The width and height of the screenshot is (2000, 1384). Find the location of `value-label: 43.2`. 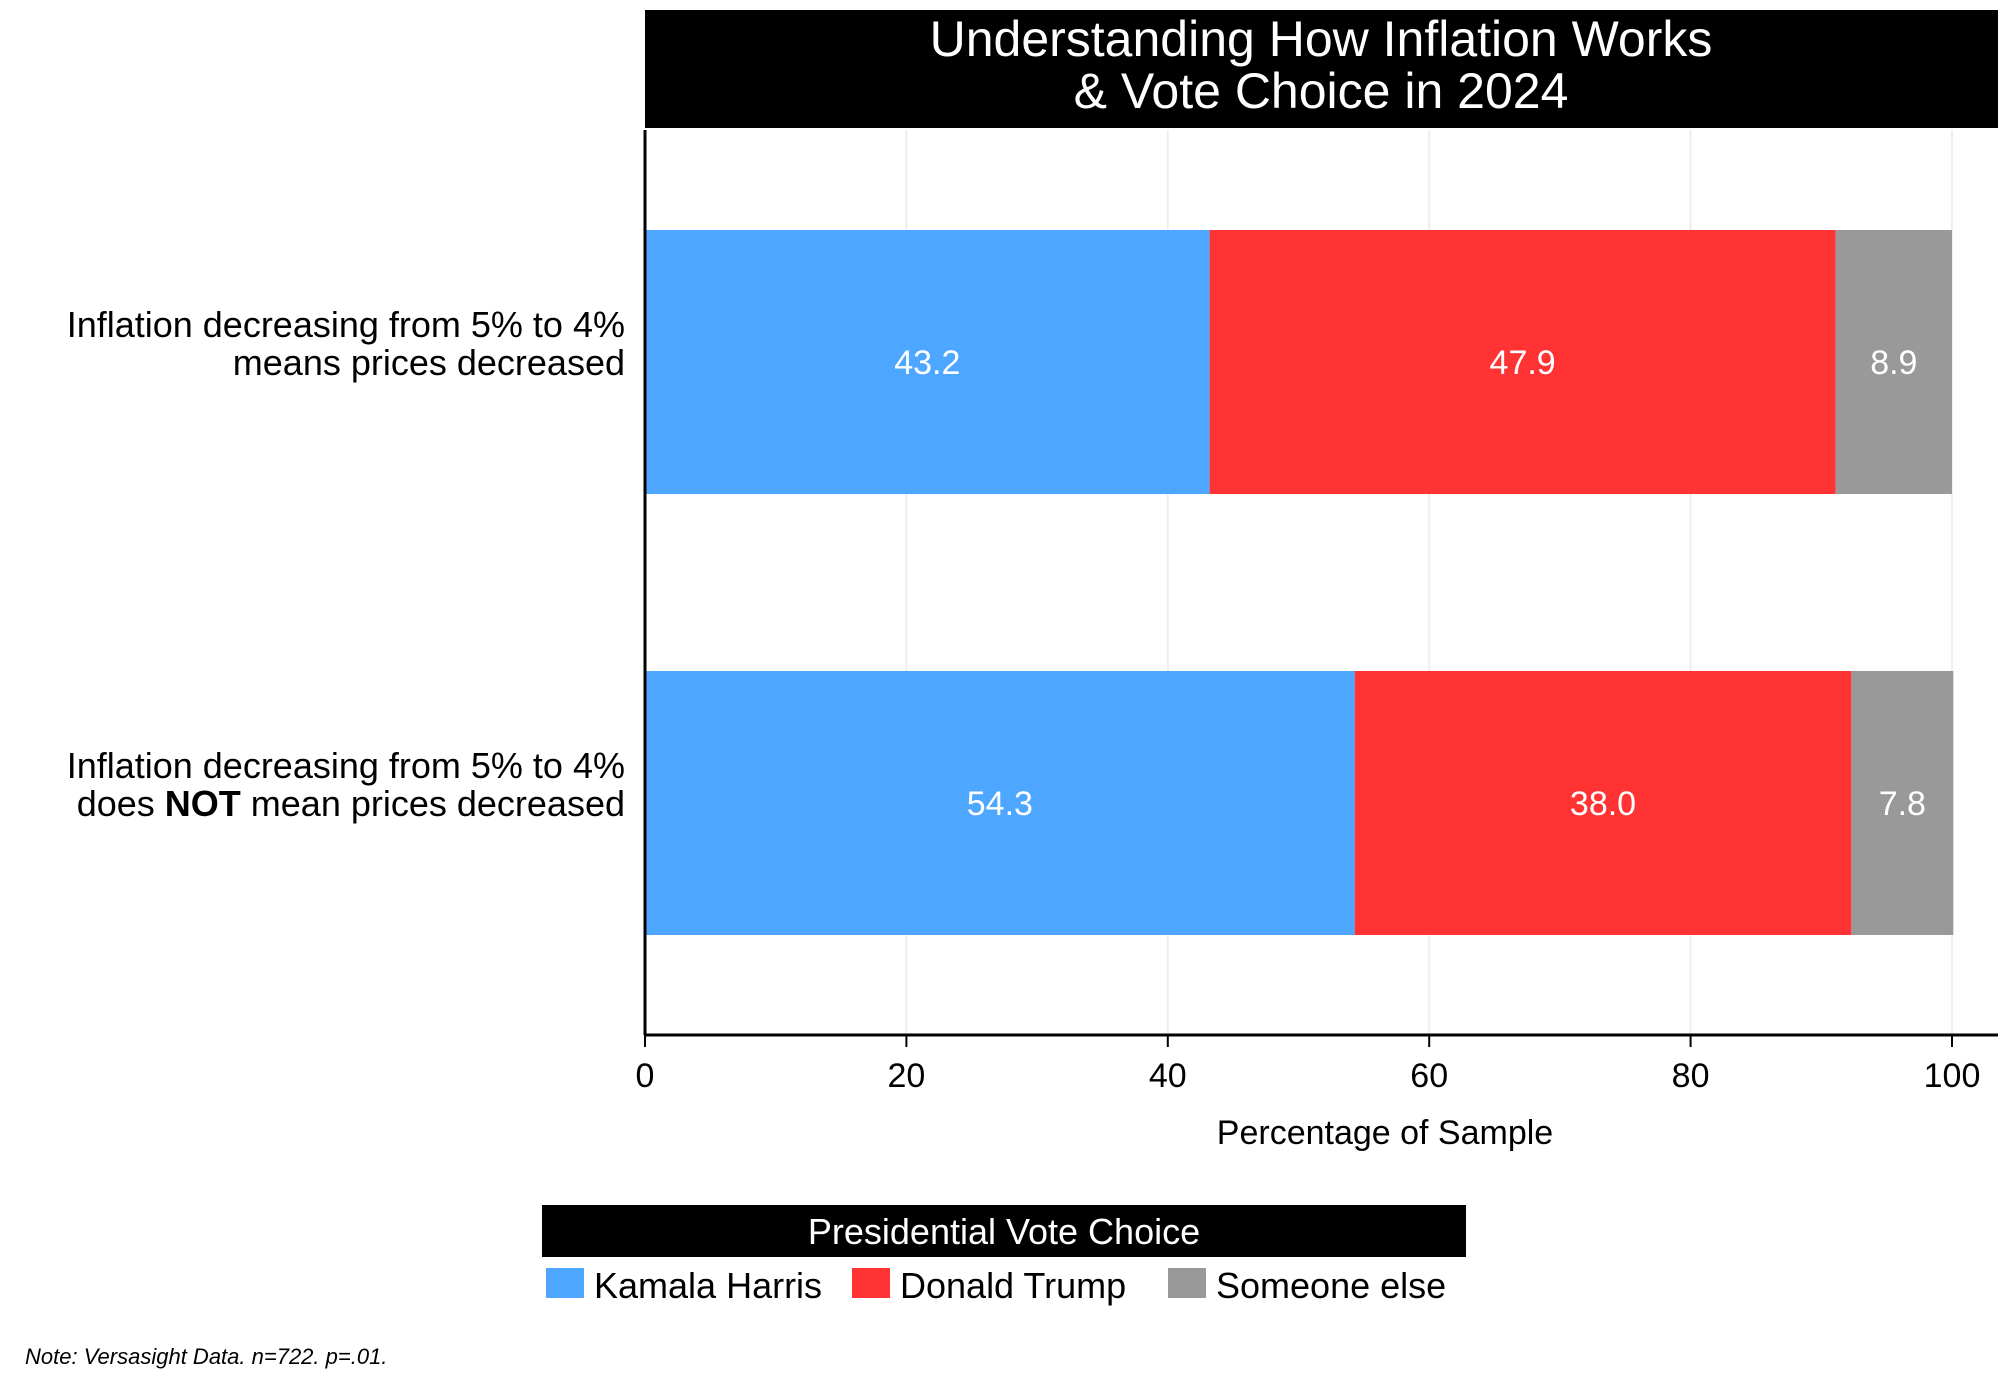

value-label: 43.2 is located at coordinates (927, 363).